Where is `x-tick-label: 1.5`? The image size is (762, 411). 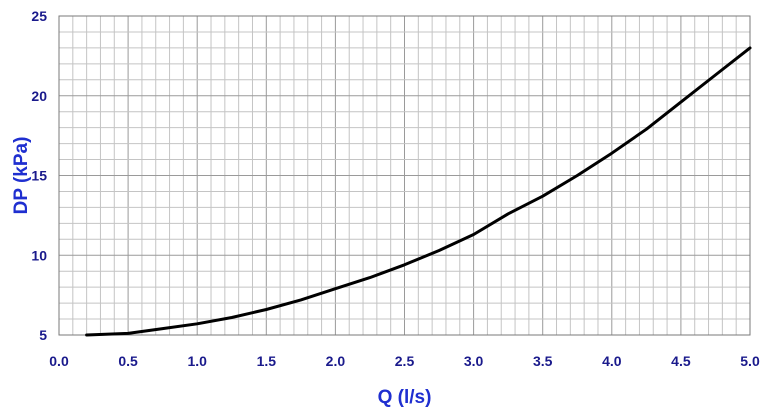
x-tick-label: 1.5 is located at coordinates (267, 361).